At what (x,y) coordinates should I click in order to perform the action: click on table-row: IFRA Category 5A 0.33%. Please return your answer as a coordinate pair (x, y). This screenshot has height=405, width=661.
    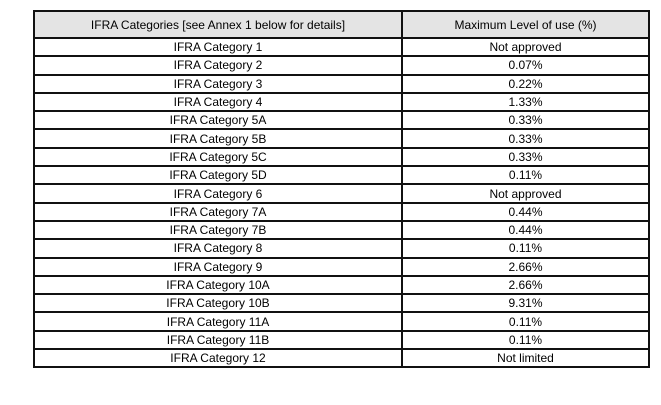
    Looking at the image, I should click on (341, 120).